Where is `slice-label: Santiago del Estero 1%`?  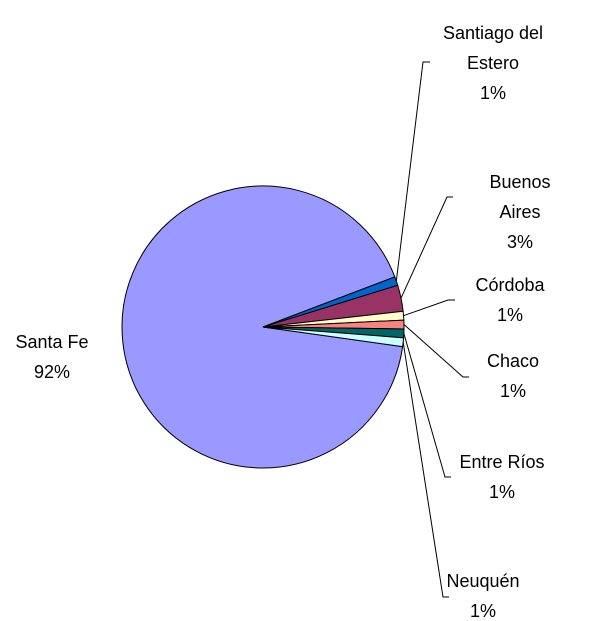 slice-label: Santiago del Estero 1% is located at coordinates (493, 63).